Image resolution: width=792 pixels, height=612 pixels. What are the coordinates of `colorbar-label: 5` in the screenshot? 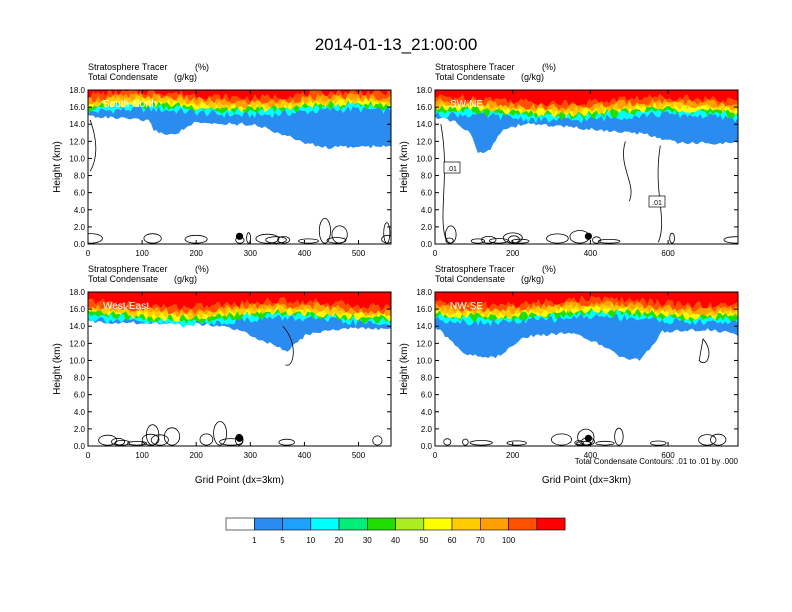 It's located at (282, 540).